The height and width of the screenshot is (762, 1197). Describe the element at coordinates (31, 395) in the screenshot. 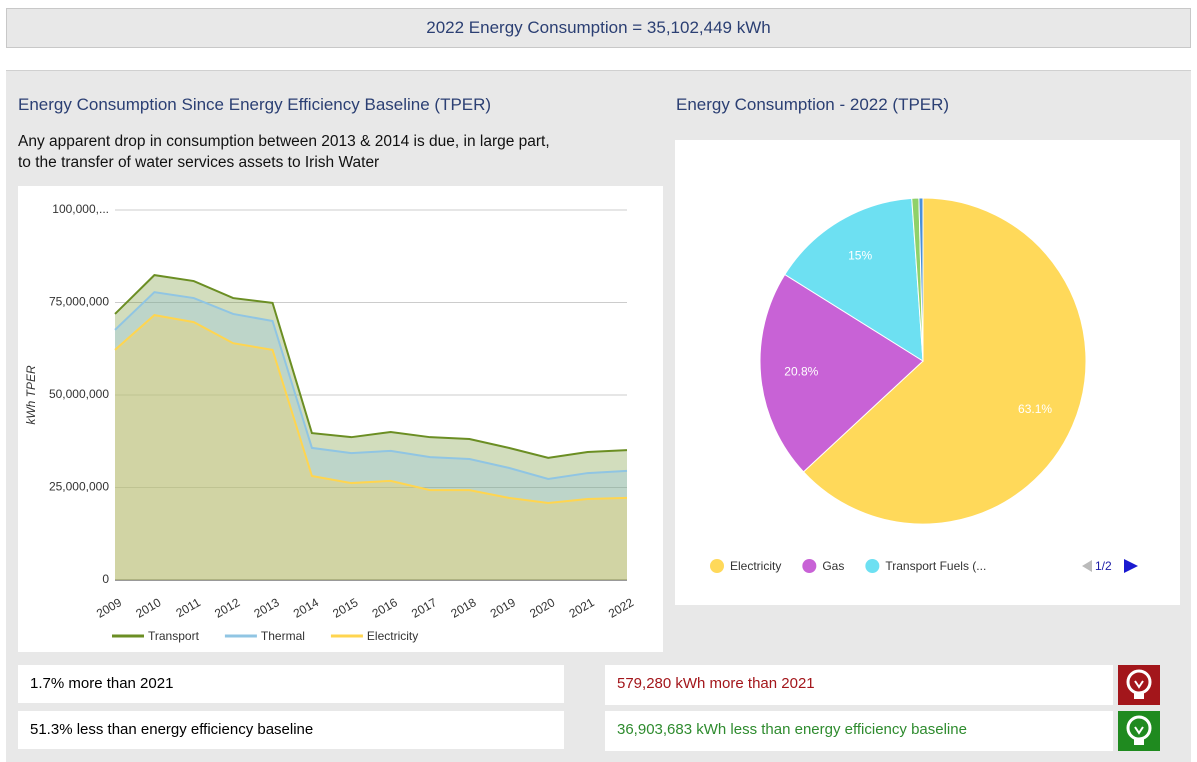

I see `y-axis-label: kWh TPER` at that location.